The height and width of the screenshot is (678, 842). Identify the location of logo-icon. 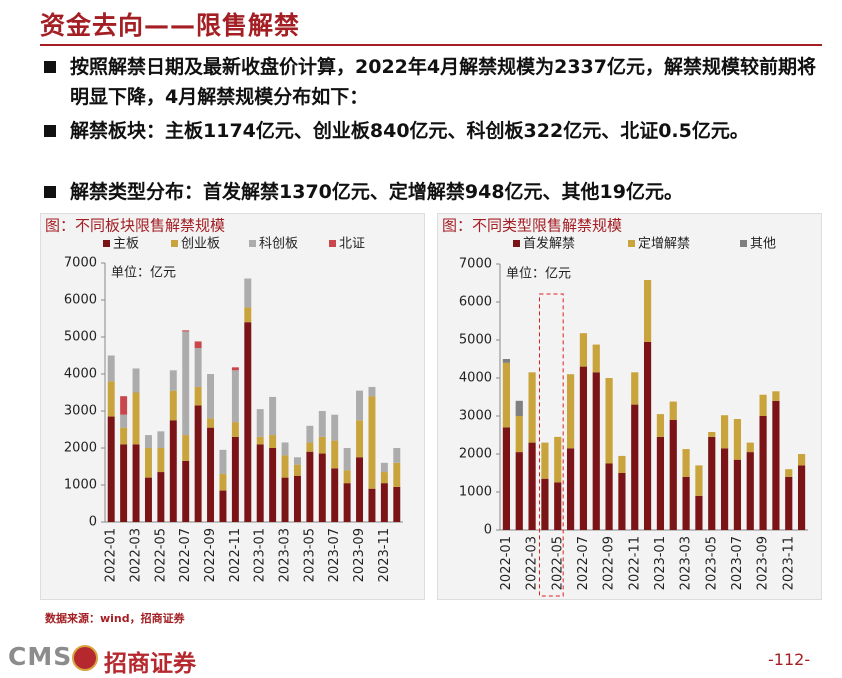
(85, 658).